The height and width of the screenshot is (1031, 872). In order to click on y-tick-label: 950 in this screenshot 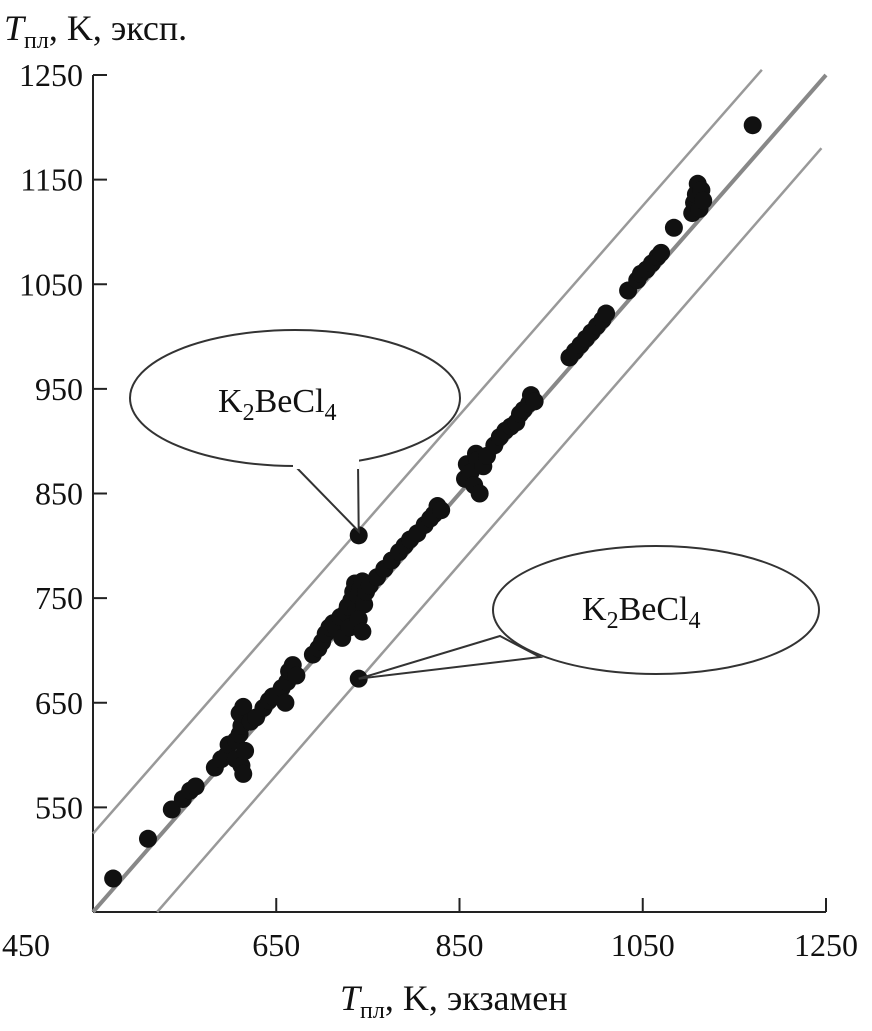, I will do `click(59, 389)`.